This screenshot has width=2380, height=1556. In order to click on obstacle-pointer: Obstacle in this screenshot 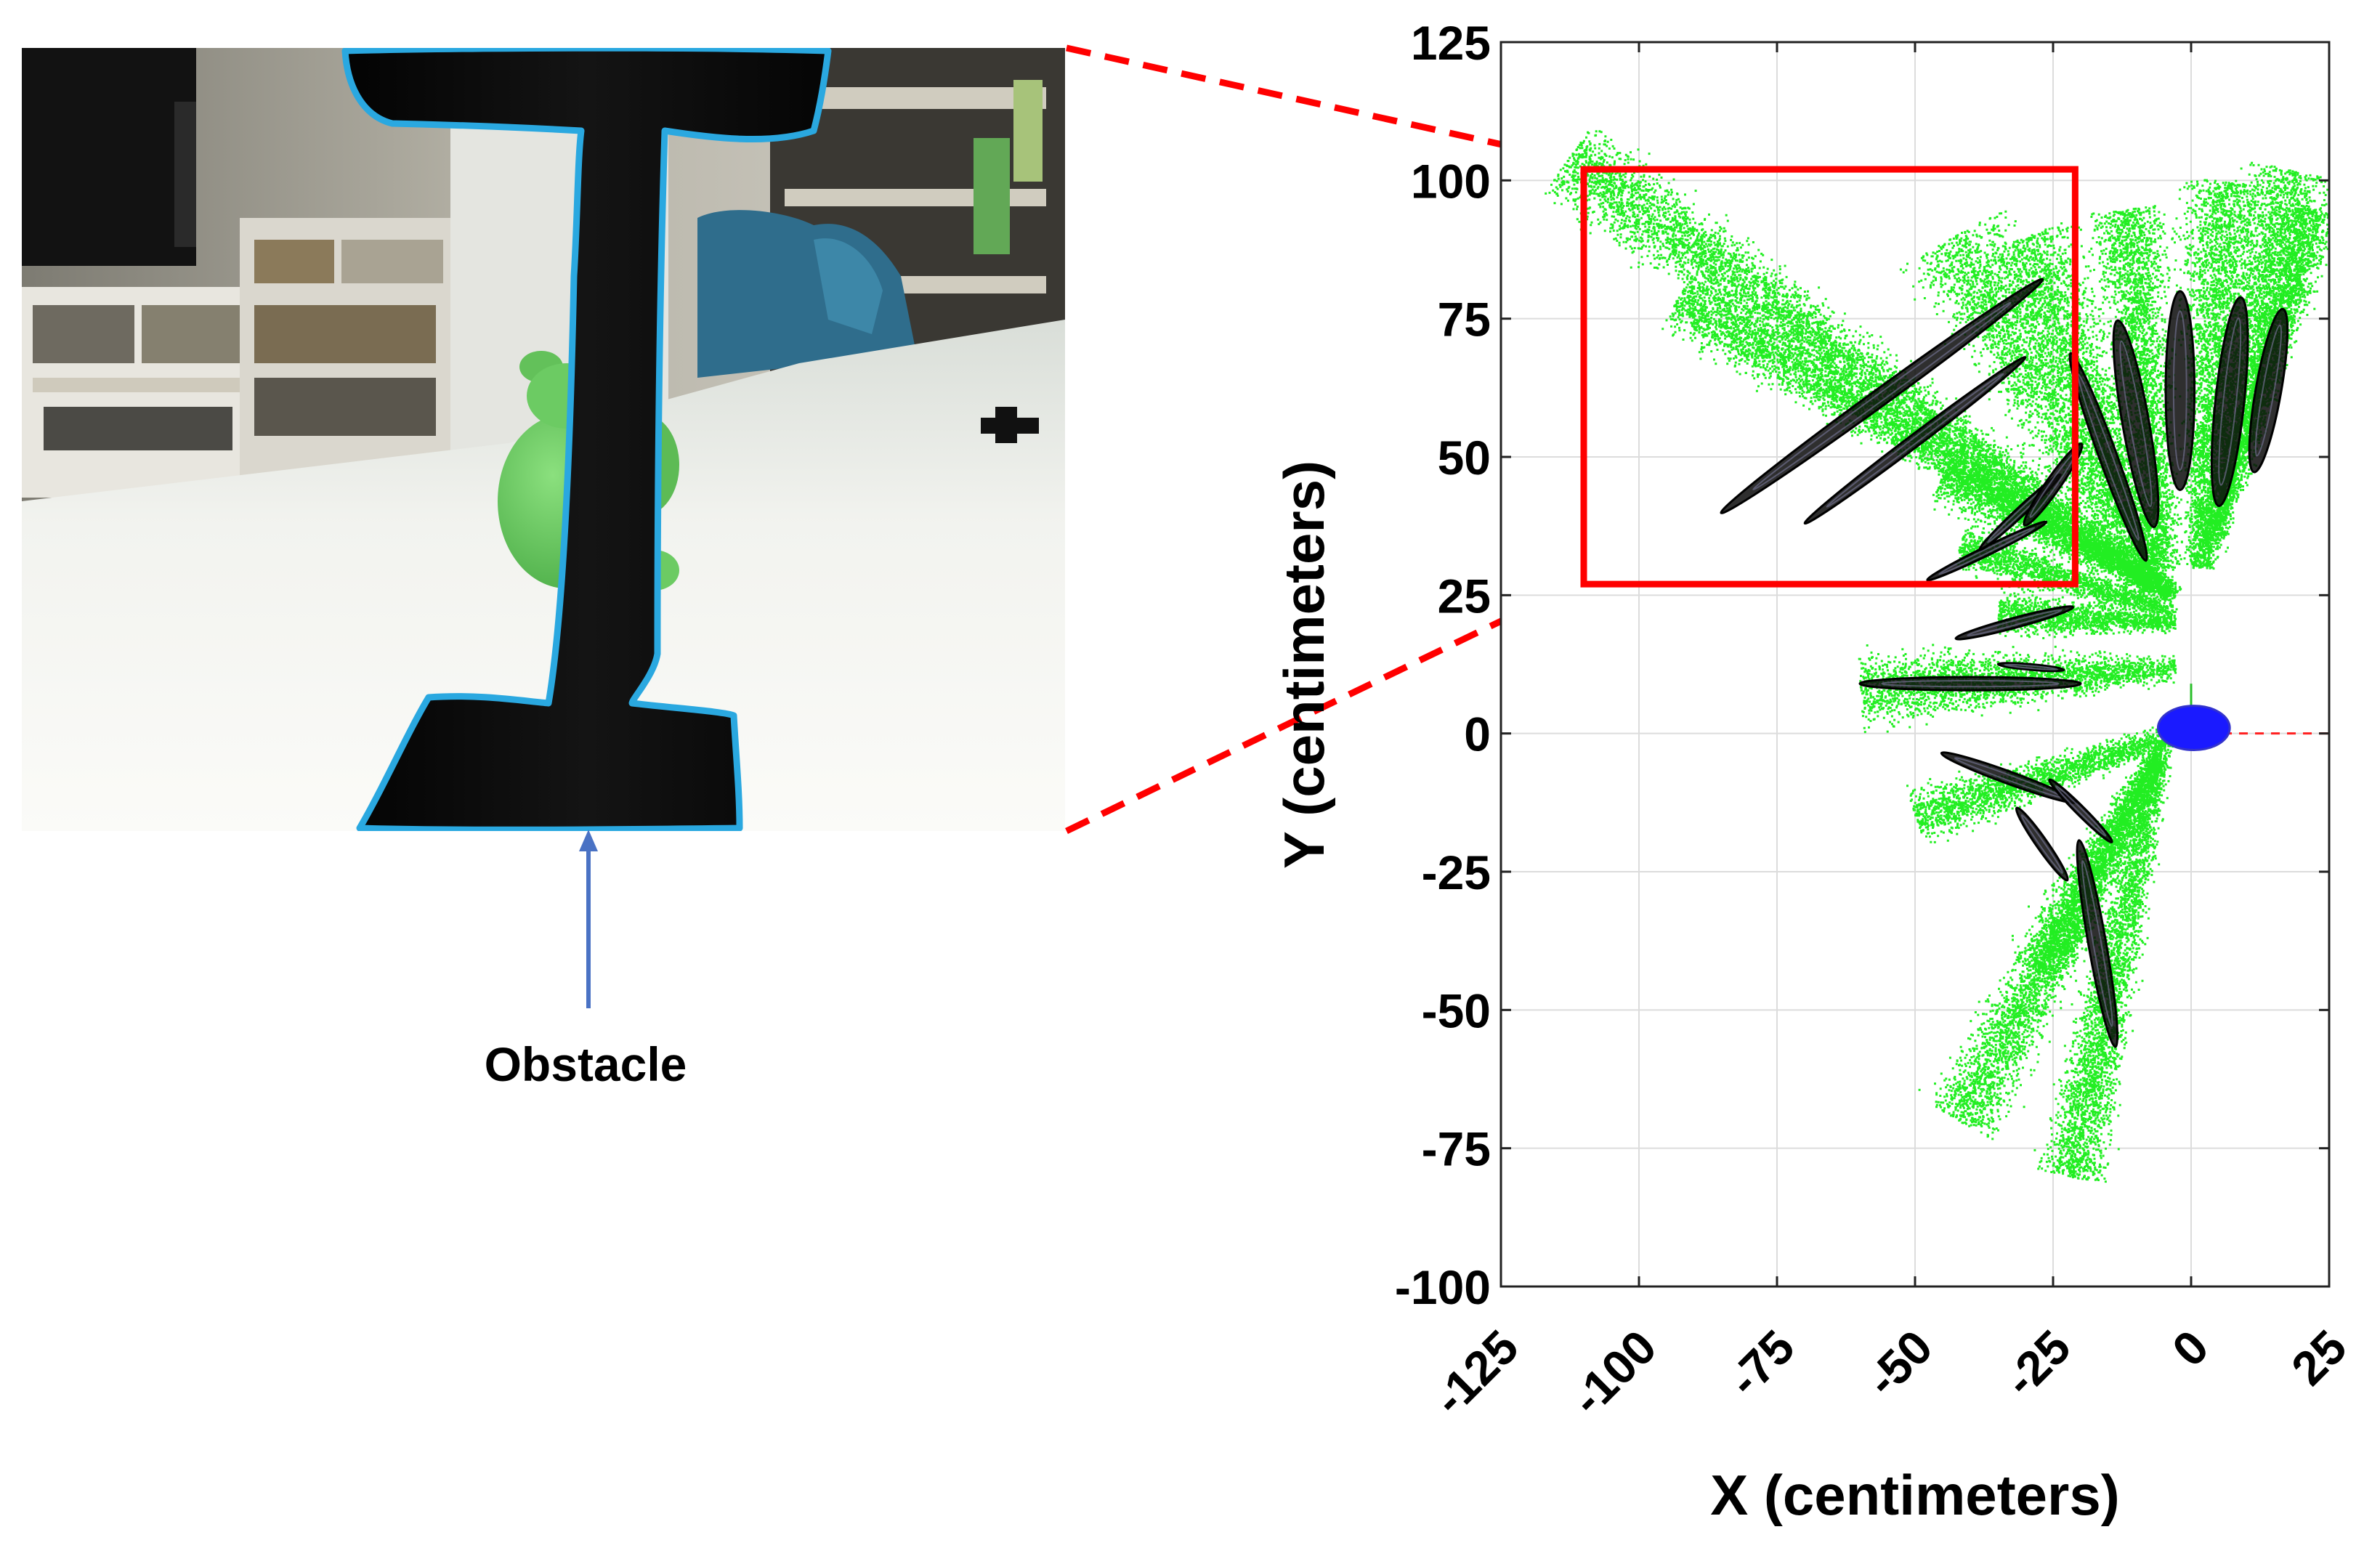, I will do `click(586, 960)`.